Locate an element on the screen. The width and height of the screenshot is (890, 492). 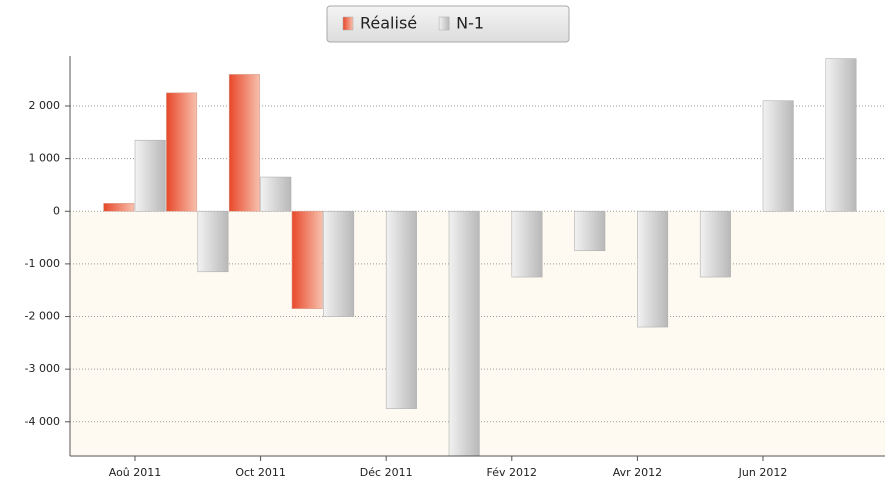
x-tick-label: Jun 2012 is located at coordinates (763, 472).